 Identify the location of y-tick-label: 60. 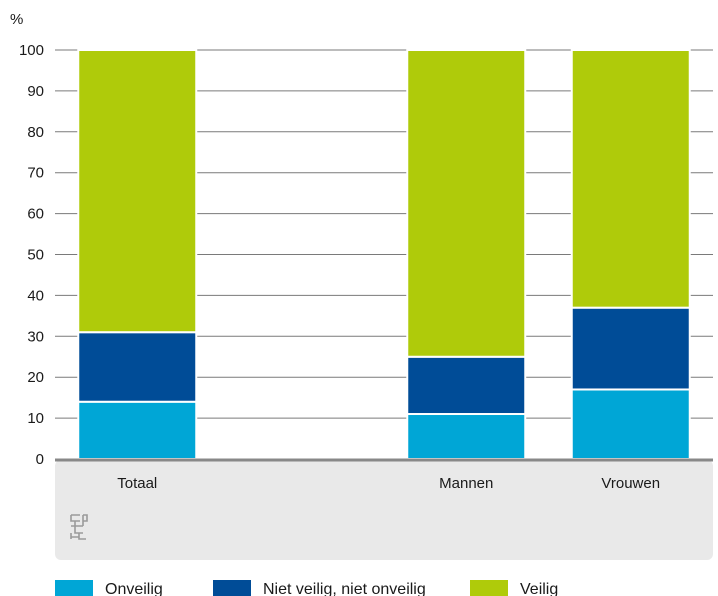
(35, 214).